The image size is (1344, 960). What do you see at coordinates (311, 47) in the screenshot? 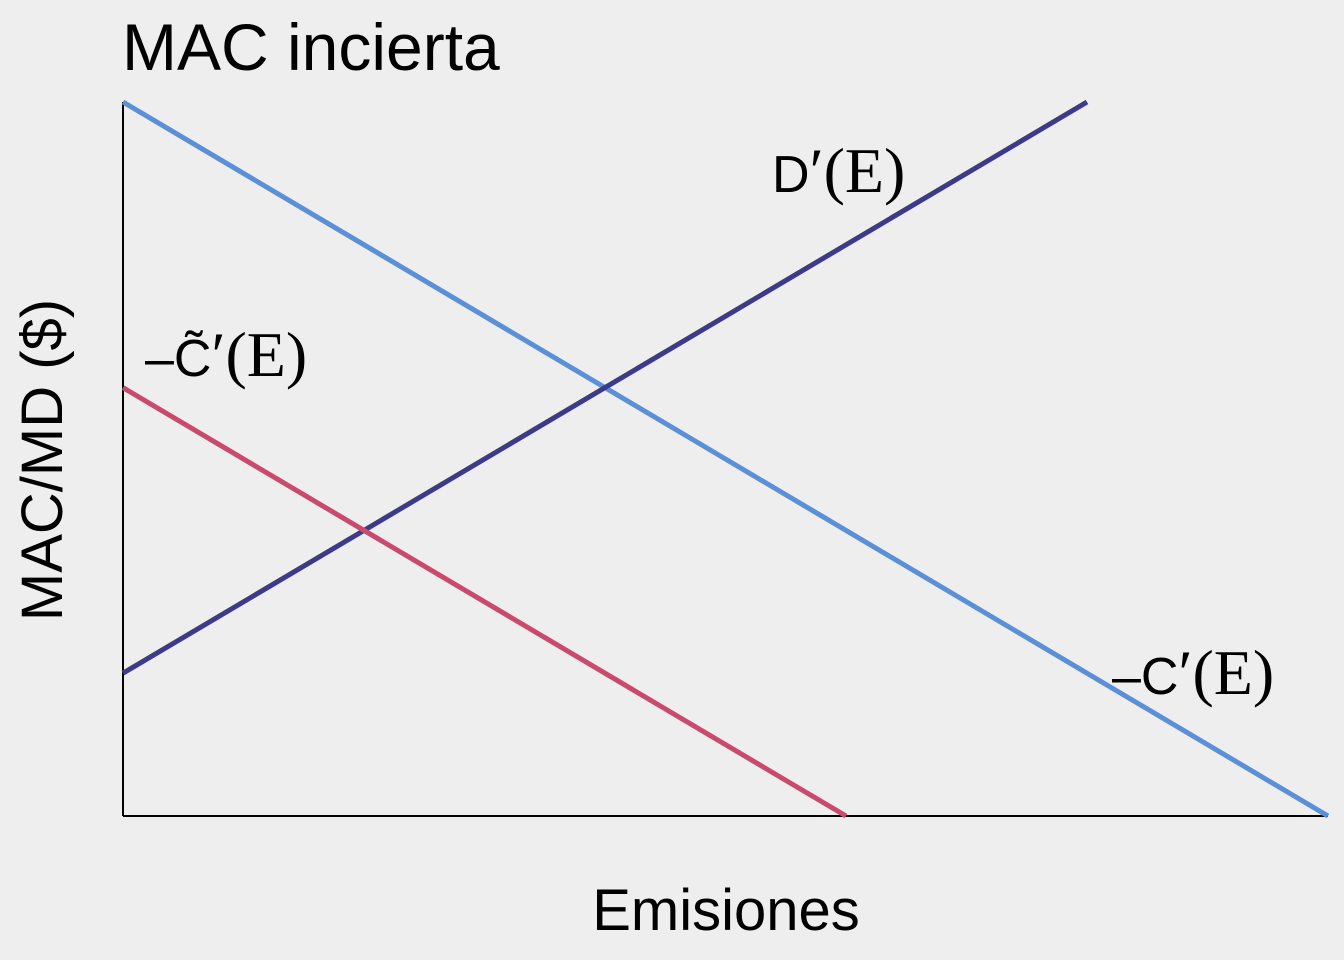
I see `chart-title: MAC incierta` at bounding box center [311, 47].